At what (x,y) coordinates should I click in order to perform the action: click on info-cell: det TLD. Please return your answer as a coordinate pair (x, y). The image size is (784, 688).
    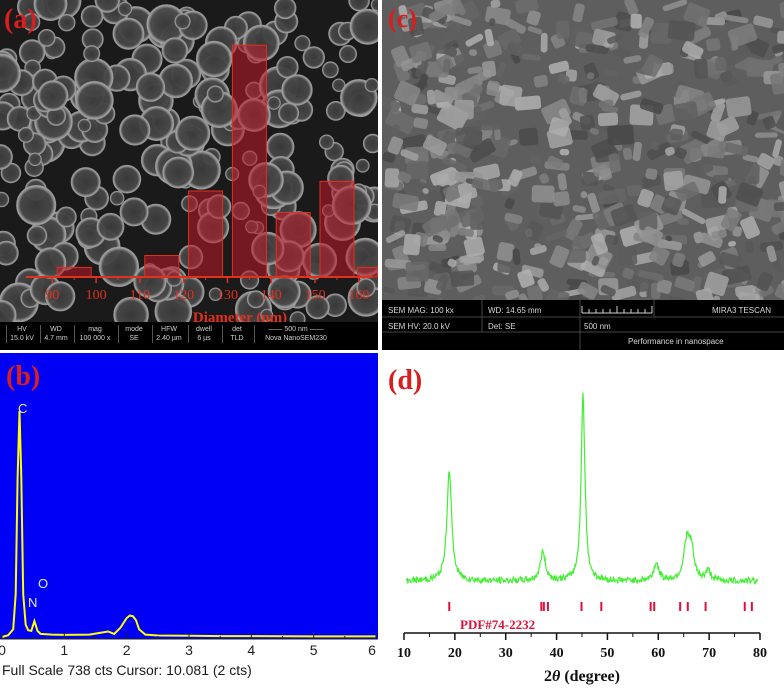
    Looking at the image, I should click on (236, 334).